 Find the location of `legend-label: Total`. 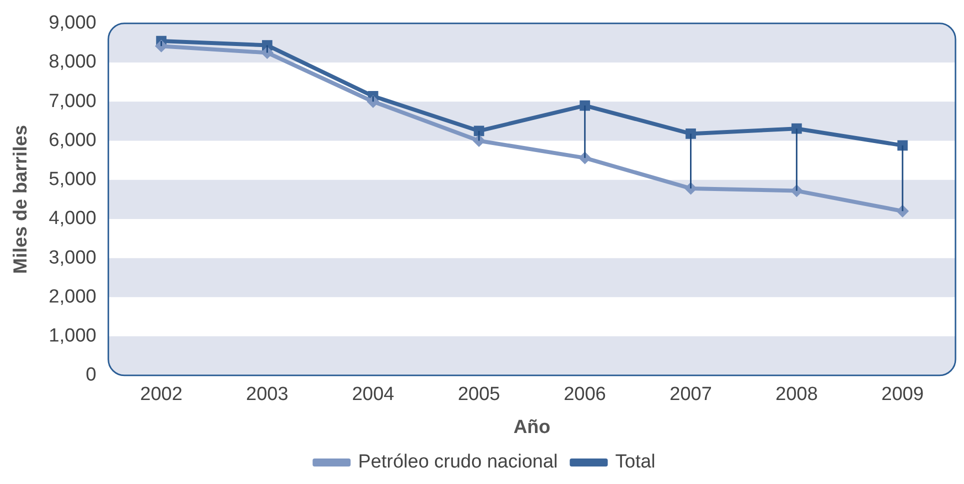

legend-label: Total is located at coordinates (635, 462).